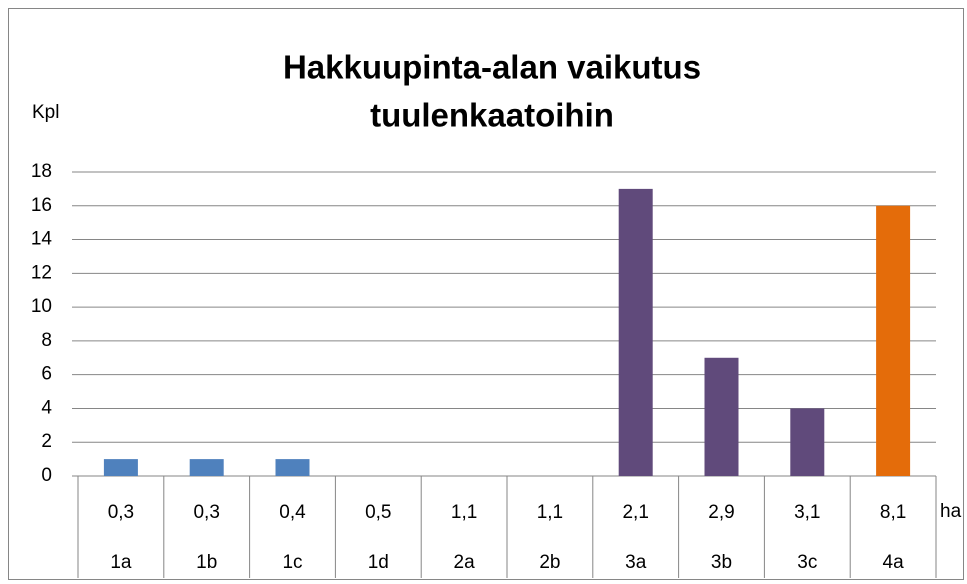 The image size is (967, 584). Describe the element at coordinates (635, 512) in the screenshot. I see `x-tick-label: 2,1` at that location.